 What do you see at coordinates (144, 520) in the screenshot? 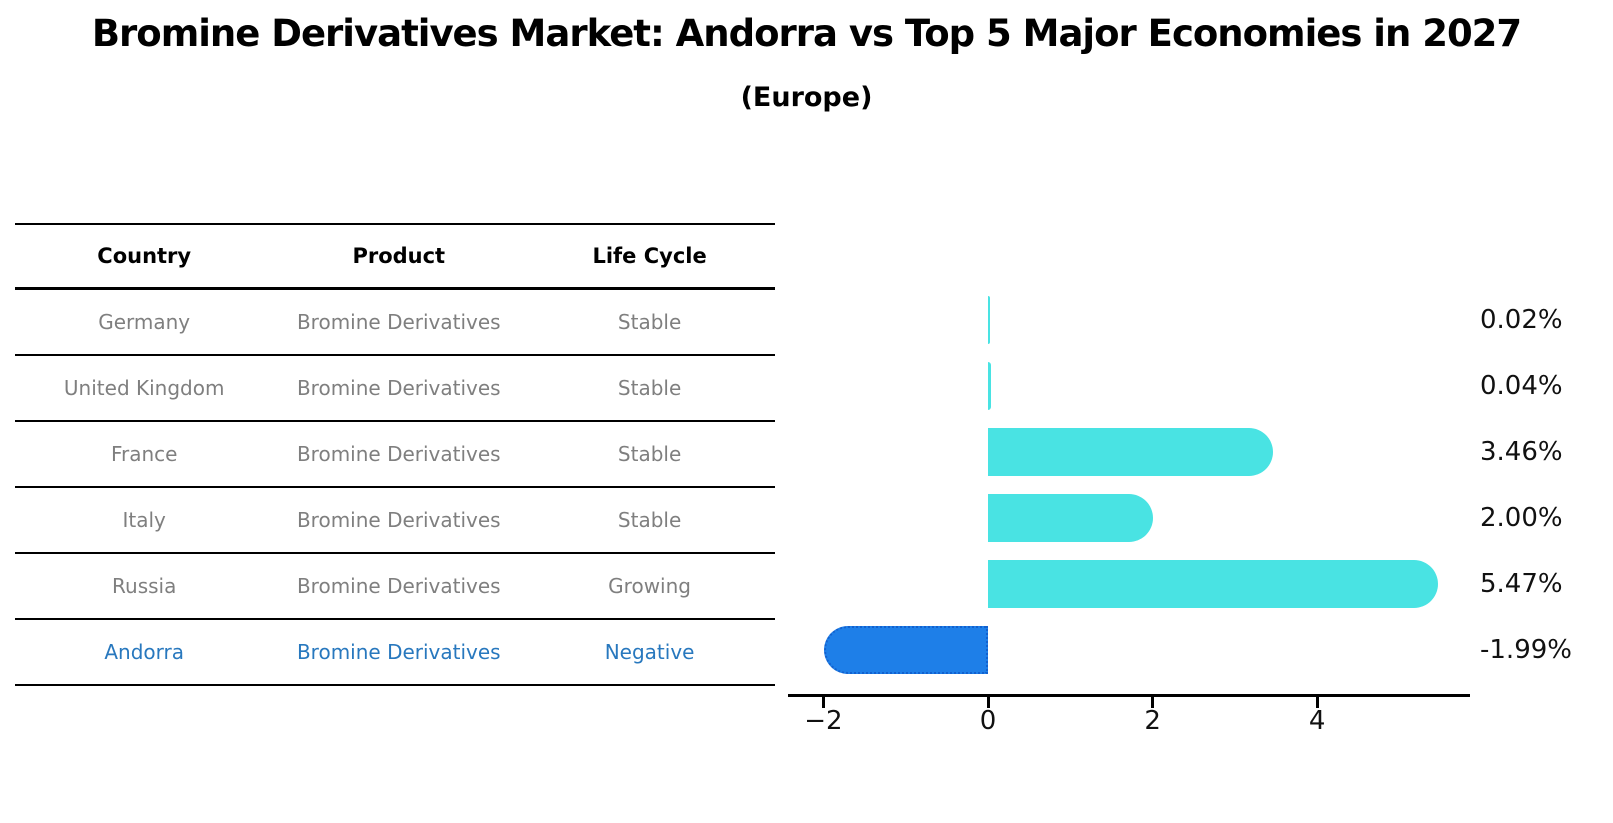
I see `table-cell-country: Italy` at bounding box center [144, 520].